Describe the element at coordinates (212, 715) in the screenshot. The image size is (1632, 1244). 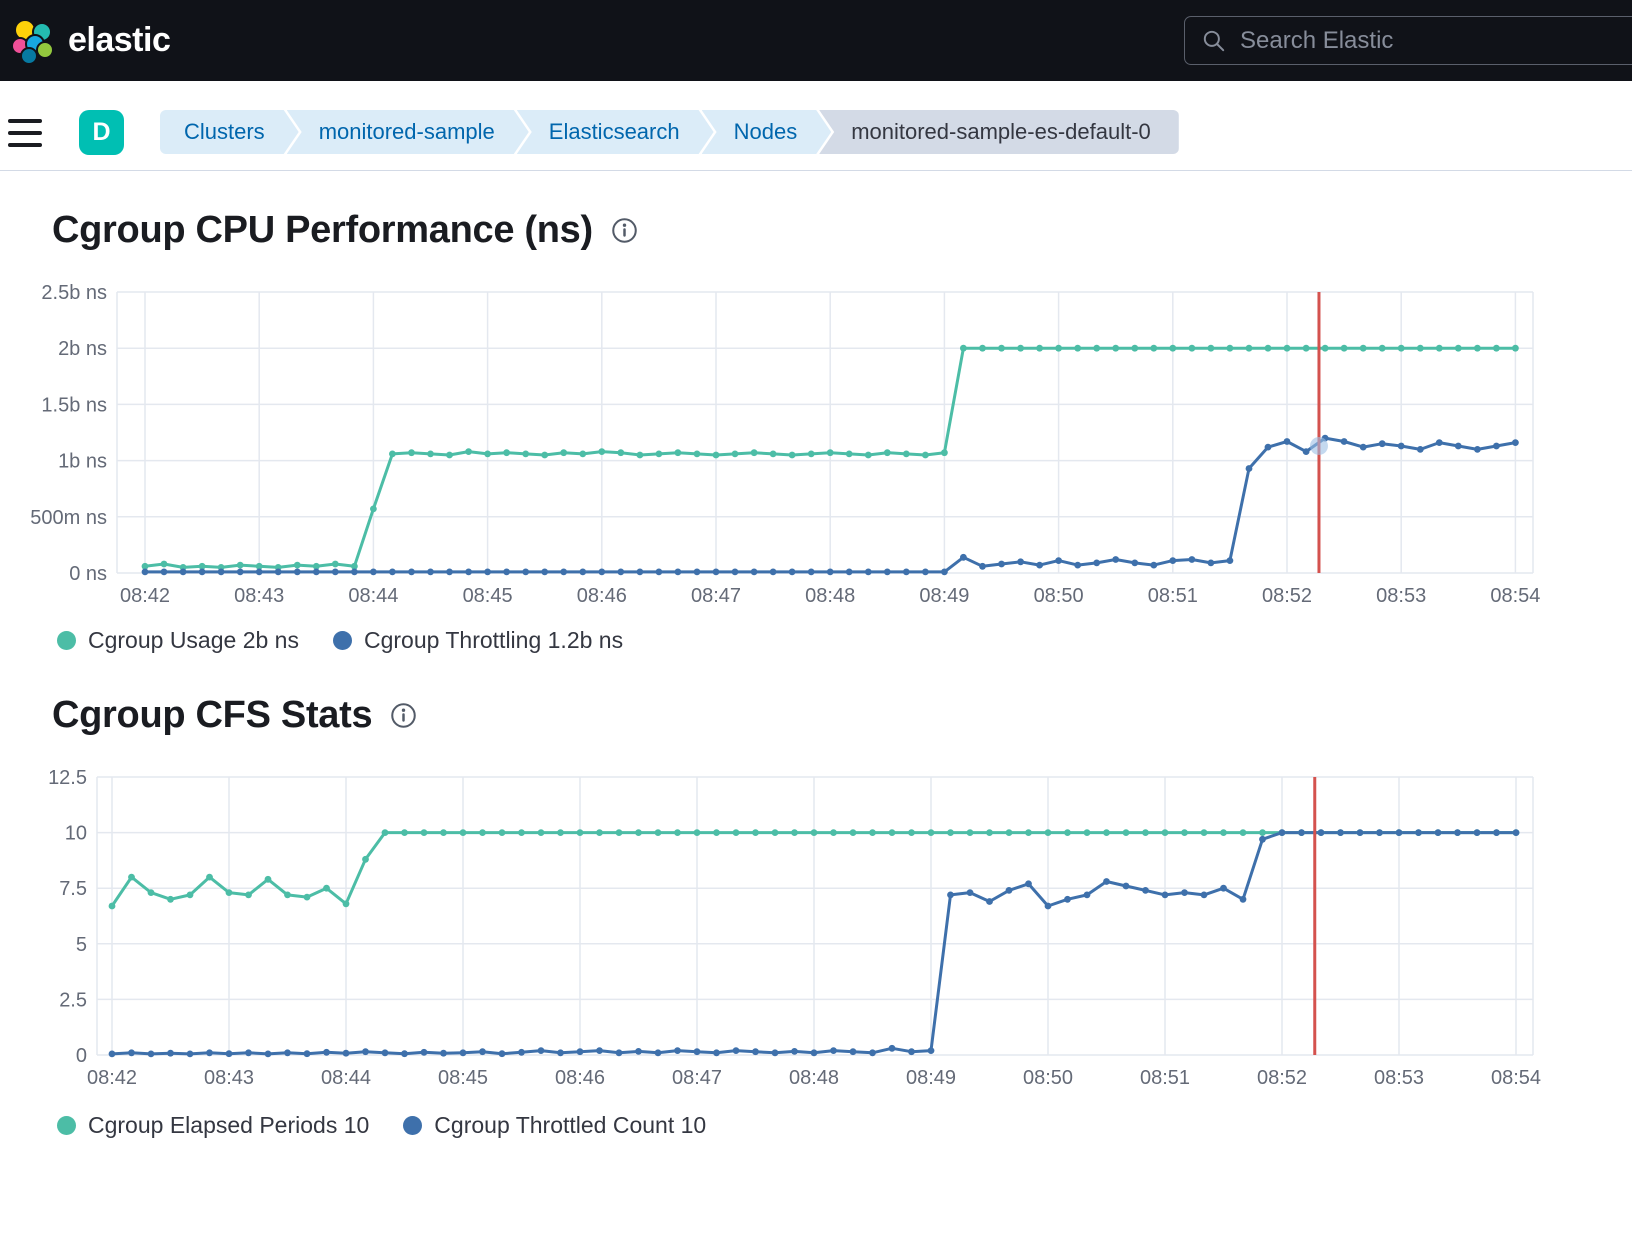
I see `cfs-chart-title: Cgroup CFS Stats` at that location.